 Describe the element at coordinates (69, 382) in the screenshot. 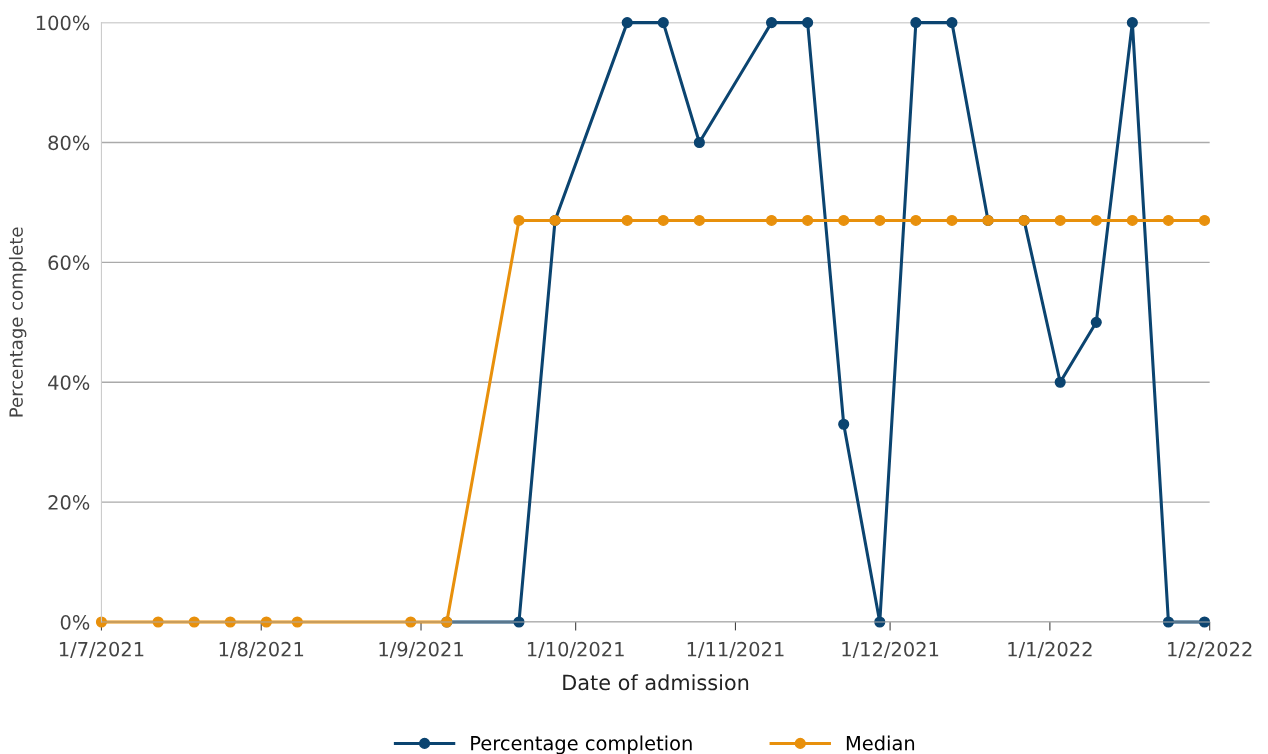

I see `y-tick-label: 40%` at that location.